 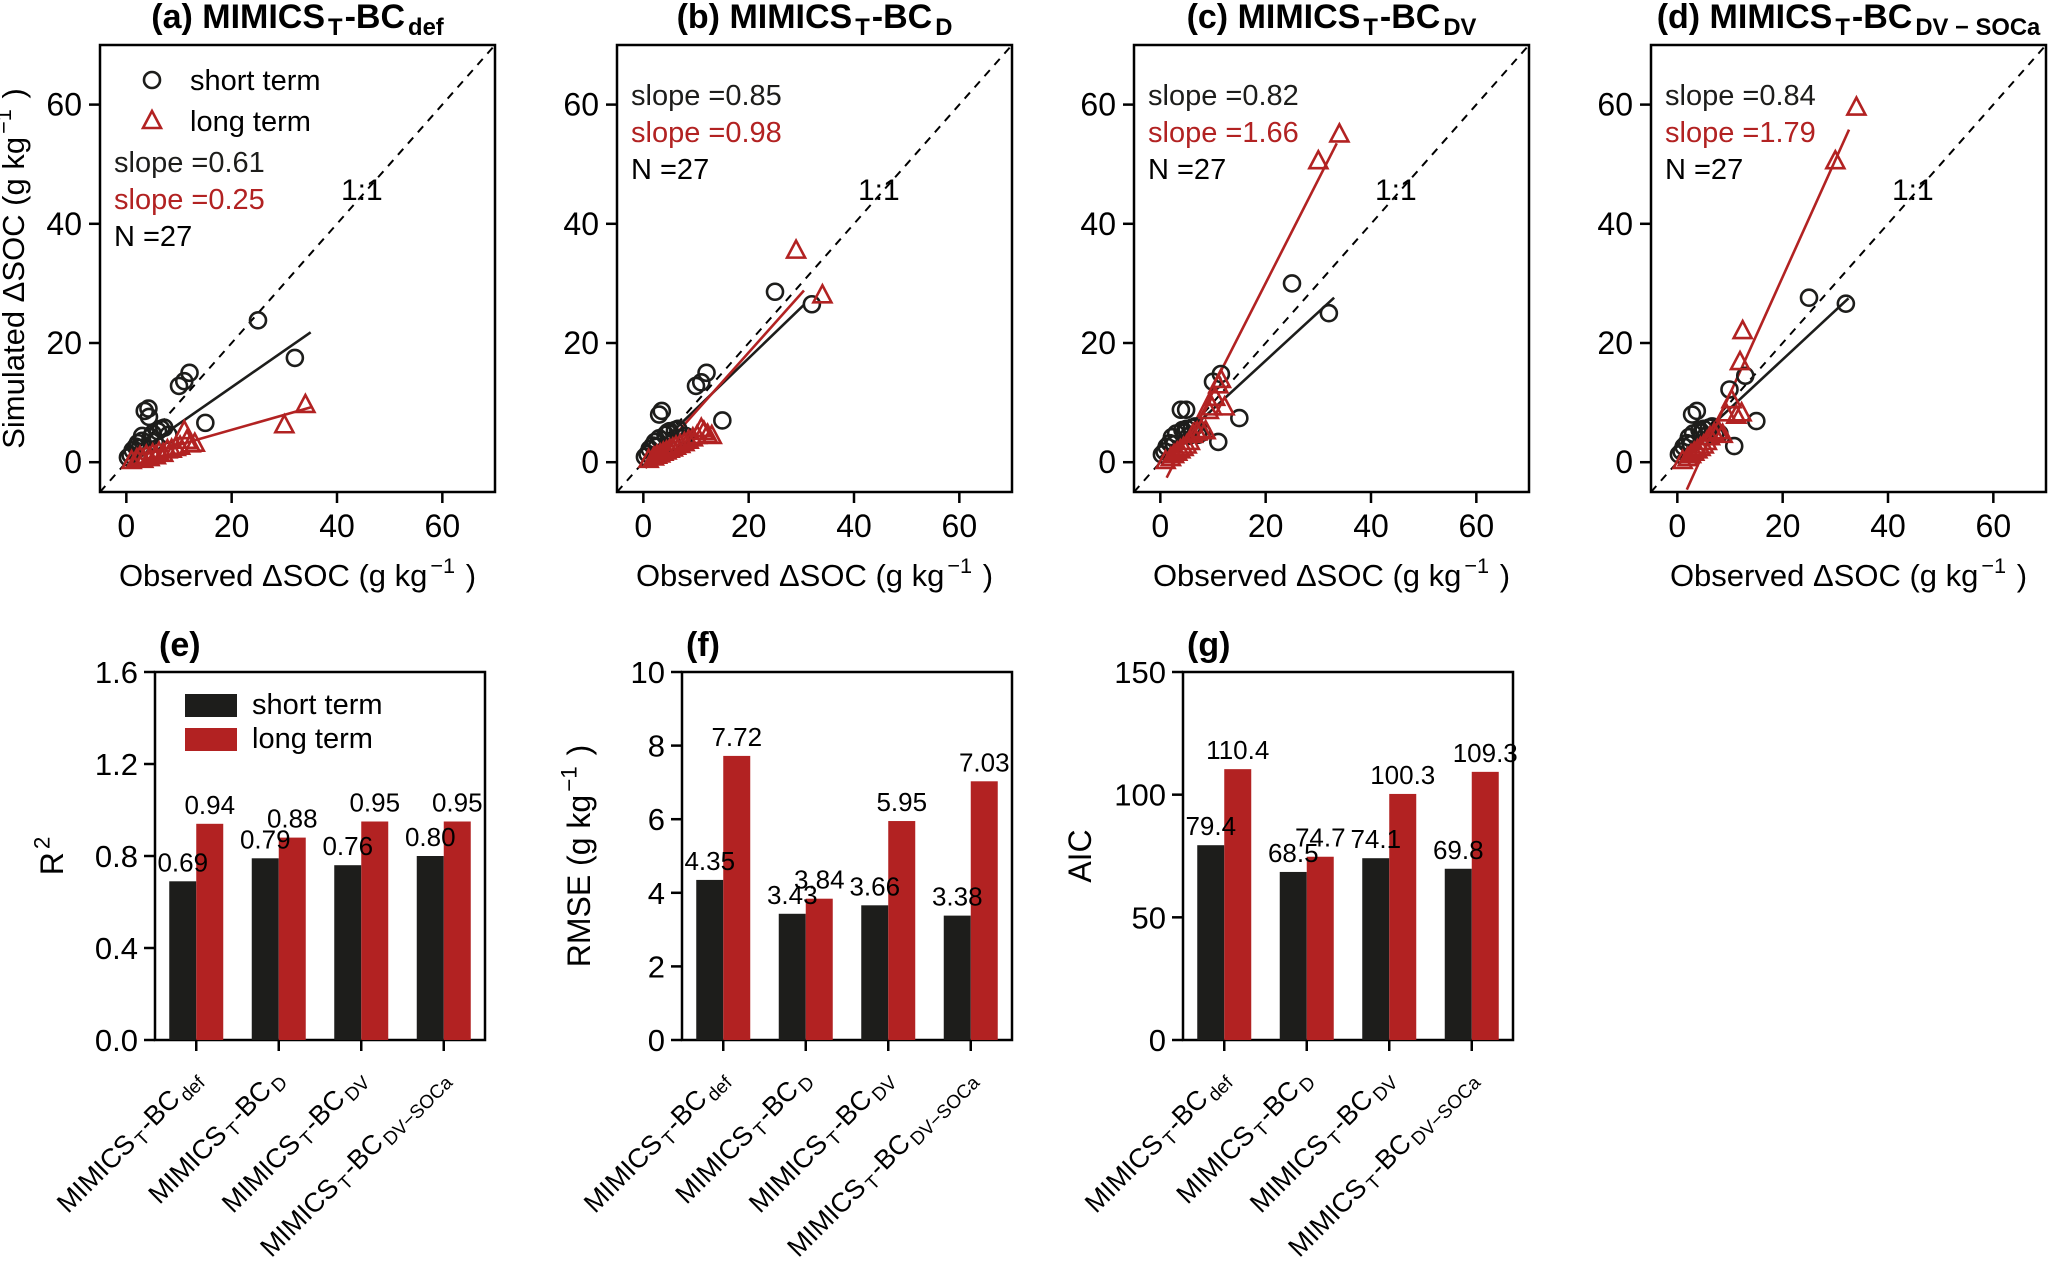 What do you see at coordinates (648, 672) in the screenshot?
I see `y-tick-label: 10` at bounding box center [648, 672].